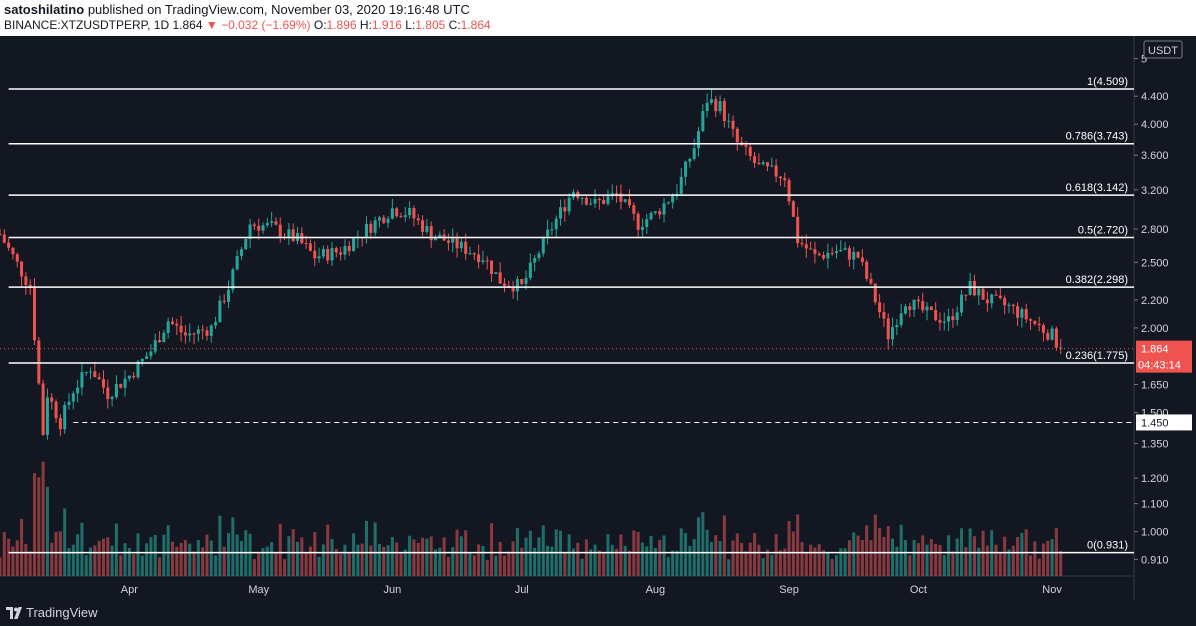  Describe the element at coordinates (1155, 533) in the screenshot. I see `price-tick-label: 1.000` at that location.